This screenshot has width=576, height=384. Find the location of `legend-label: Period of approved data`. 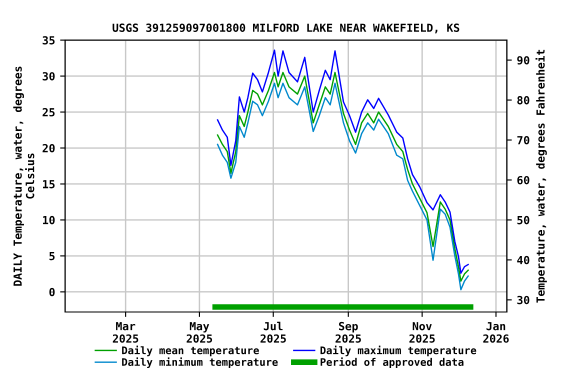

legend-label: Period of approved data is located at coordinates (392, 362).